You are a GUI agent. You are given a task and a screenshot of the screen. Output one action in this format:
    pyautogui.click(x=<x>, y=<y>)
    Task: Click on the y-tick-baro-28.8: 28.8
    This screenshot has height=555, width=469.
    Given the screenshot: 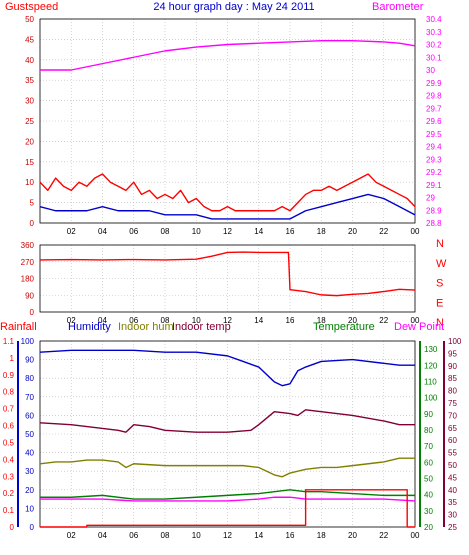 What is the action you would take?
    pyautogui.click(x=434, y=223)
    